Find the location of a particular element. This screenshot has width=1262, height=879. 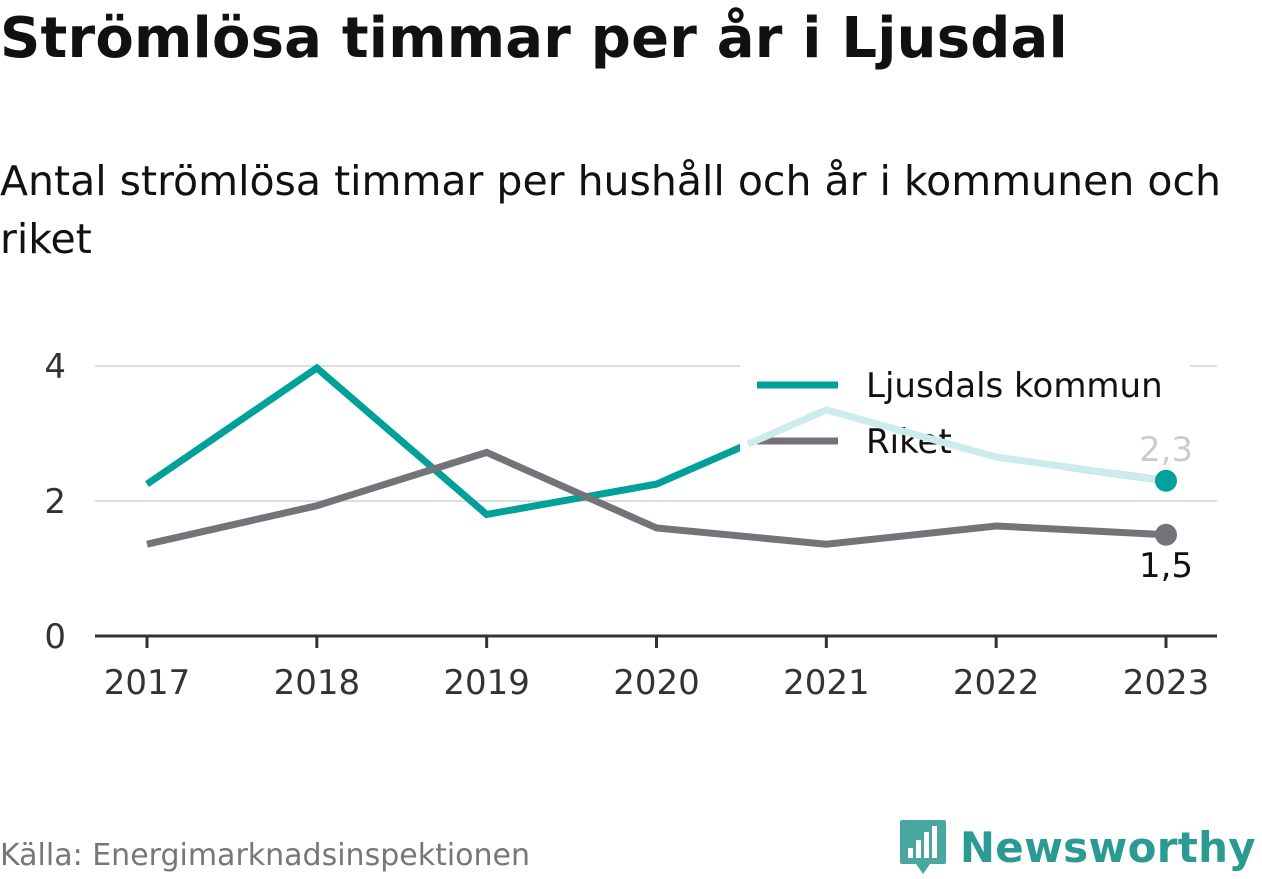

end-point-riket is located at coordinates (1166, 534).